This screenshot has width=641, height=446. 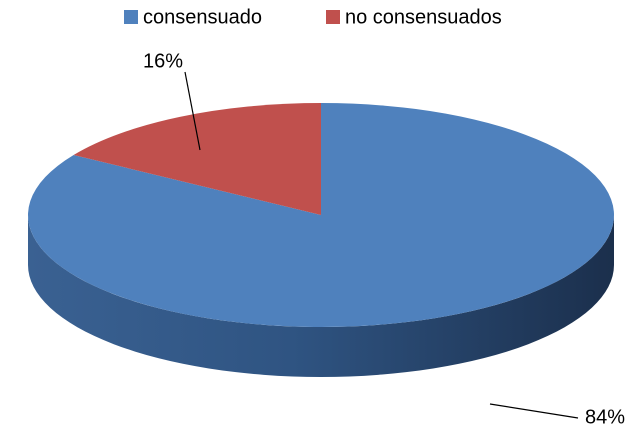 What do you see at coordinates (197, 159) in the screenshot?
I see `pie-slice` at bounding box center [197, 159].